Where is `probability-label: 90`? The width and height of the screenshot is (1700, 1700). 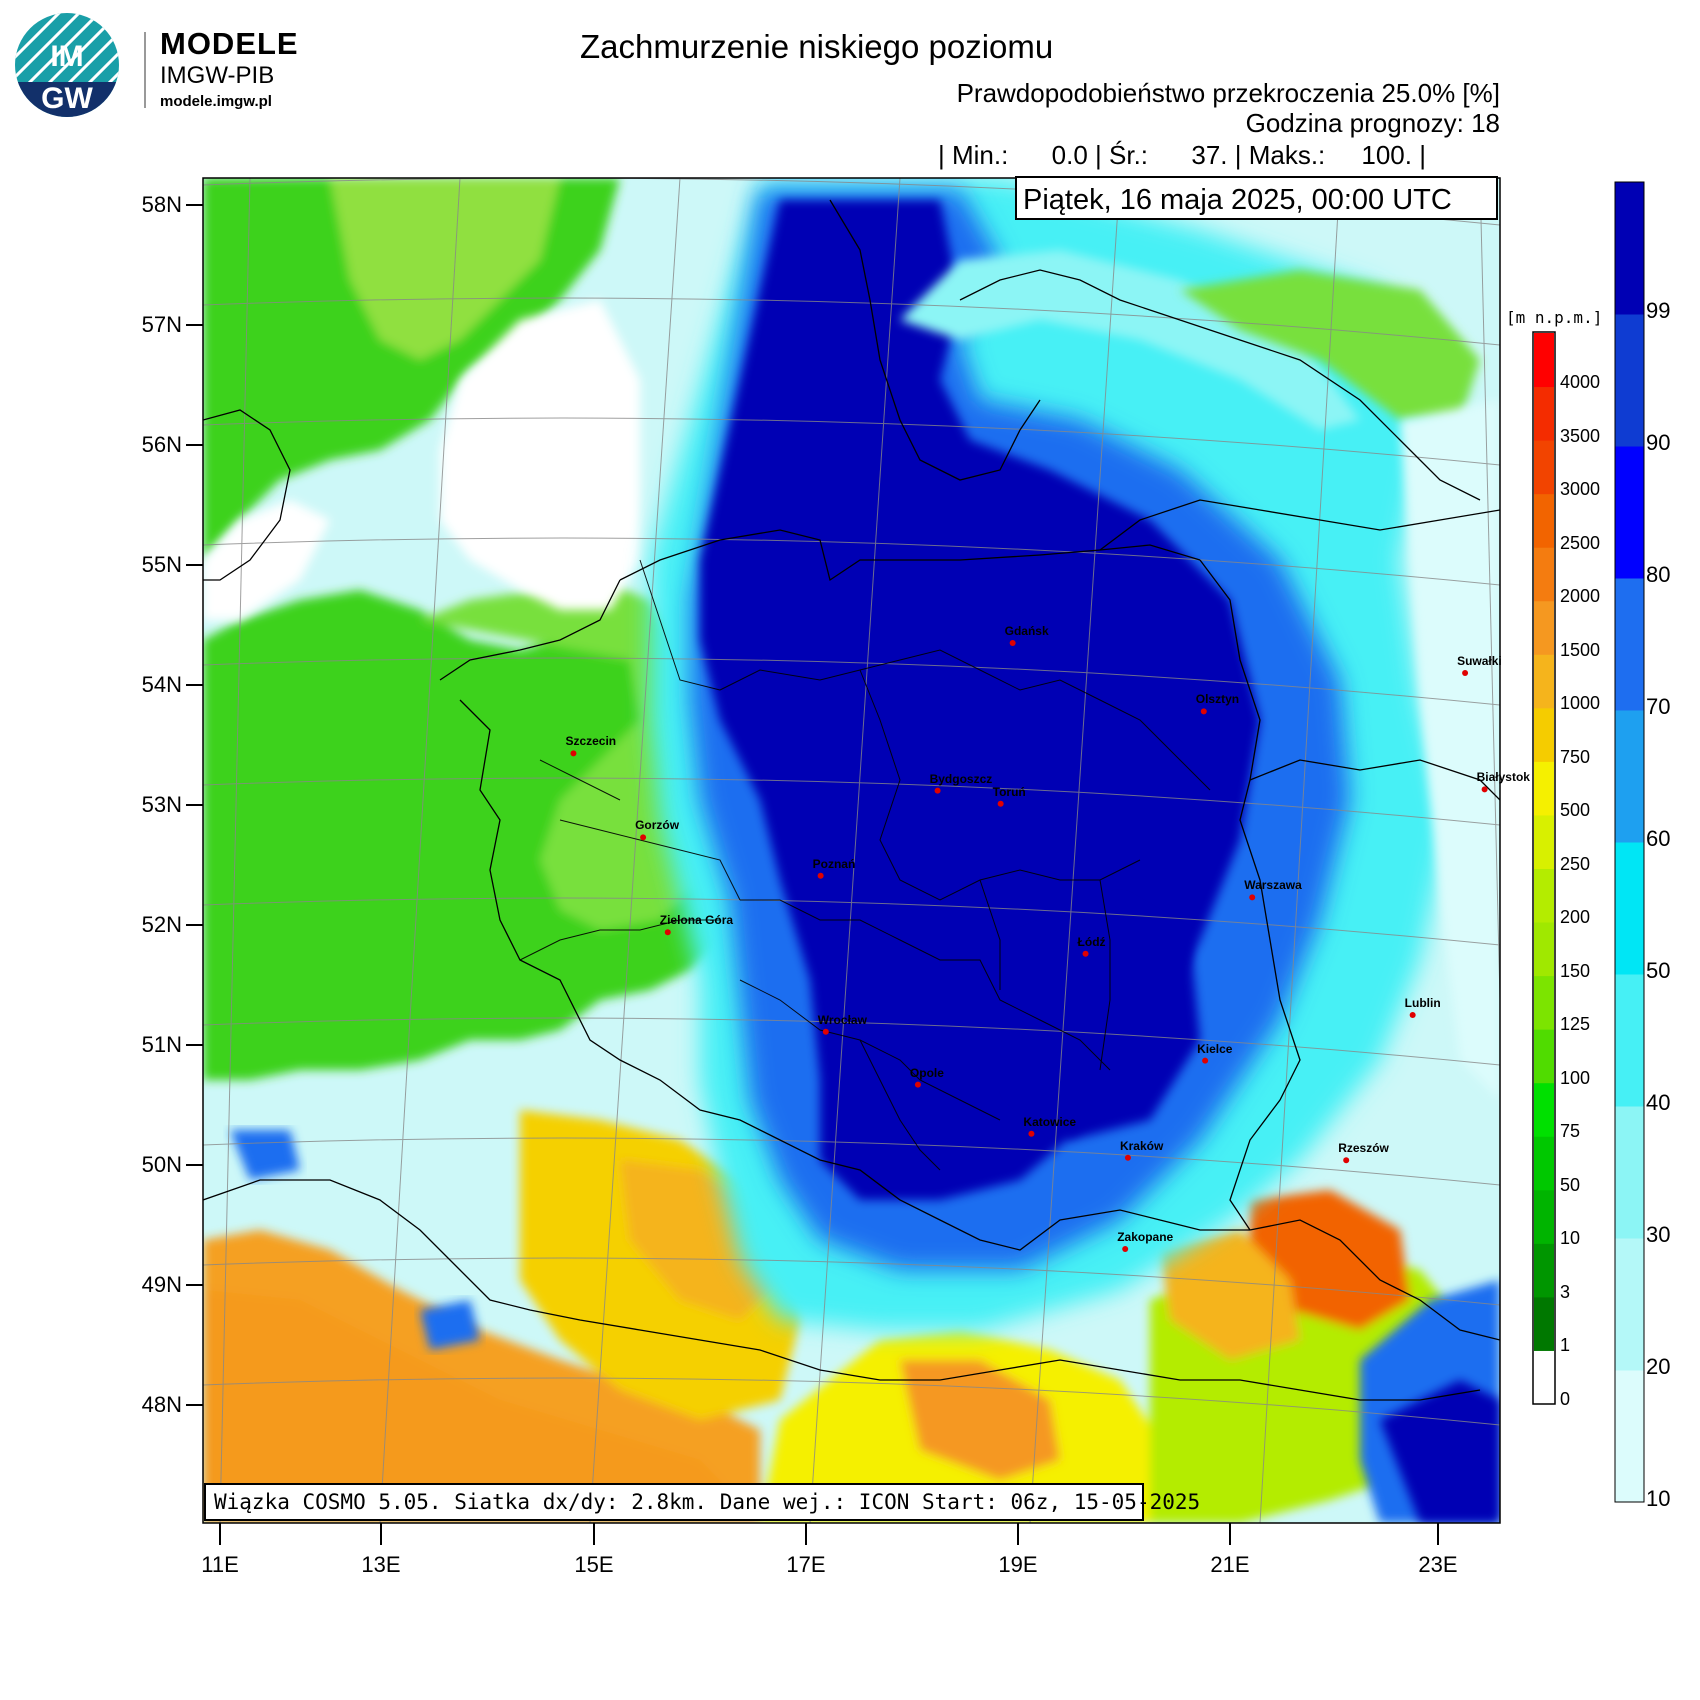
probability-label: 90 is located at coordinates (1658, 442).